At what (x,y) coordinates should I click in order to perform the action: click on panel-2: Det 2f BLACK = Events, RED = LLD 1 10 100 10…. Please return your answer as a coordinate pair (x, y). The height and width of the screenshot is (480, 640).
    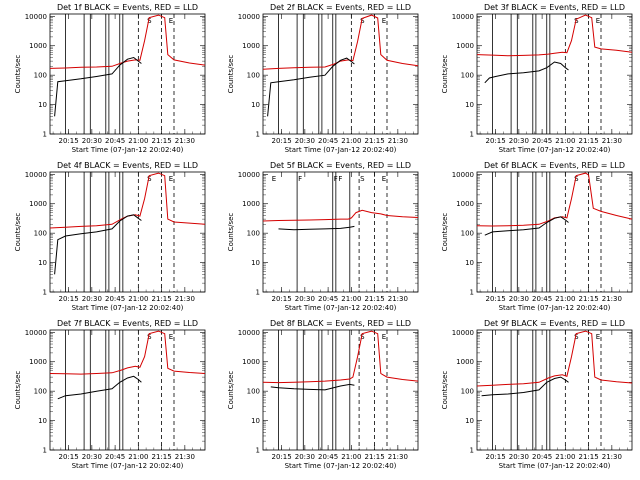
    Looking at the image, I should click on (323, 78).